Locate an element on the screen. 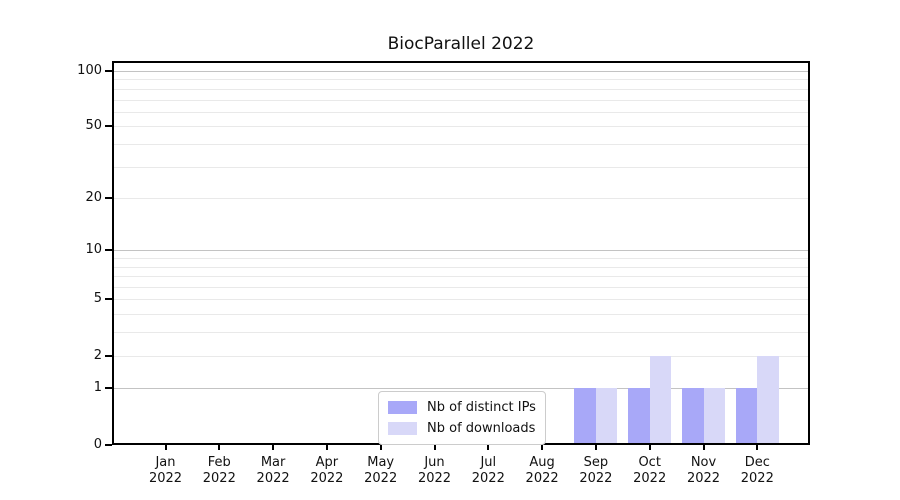  y-tick-label-1: 1 is located at coordinates (97, 388).